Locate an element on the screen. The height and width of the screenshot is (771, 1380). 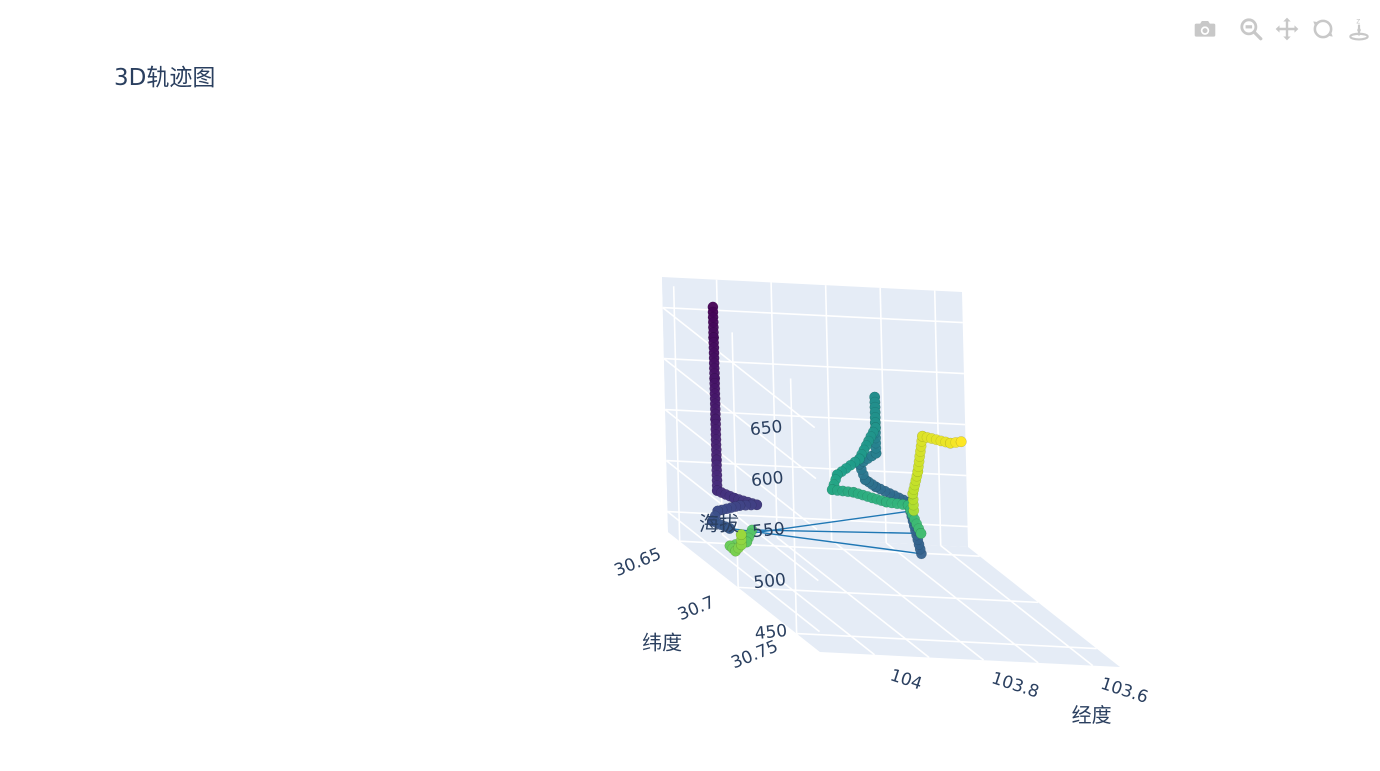
svg-text: z is located at coordinates (1358, 21).